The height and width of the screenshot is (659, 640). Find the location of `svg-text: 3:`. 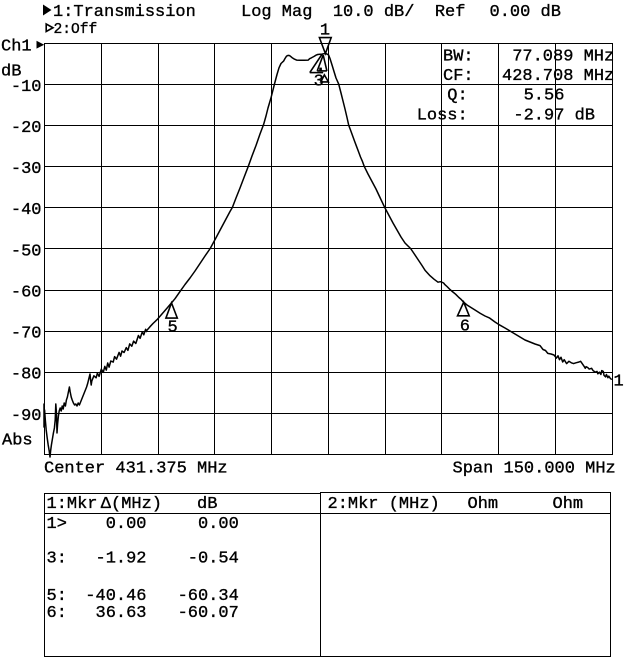

svg-text: 3: is located at coordinates (57, 559).